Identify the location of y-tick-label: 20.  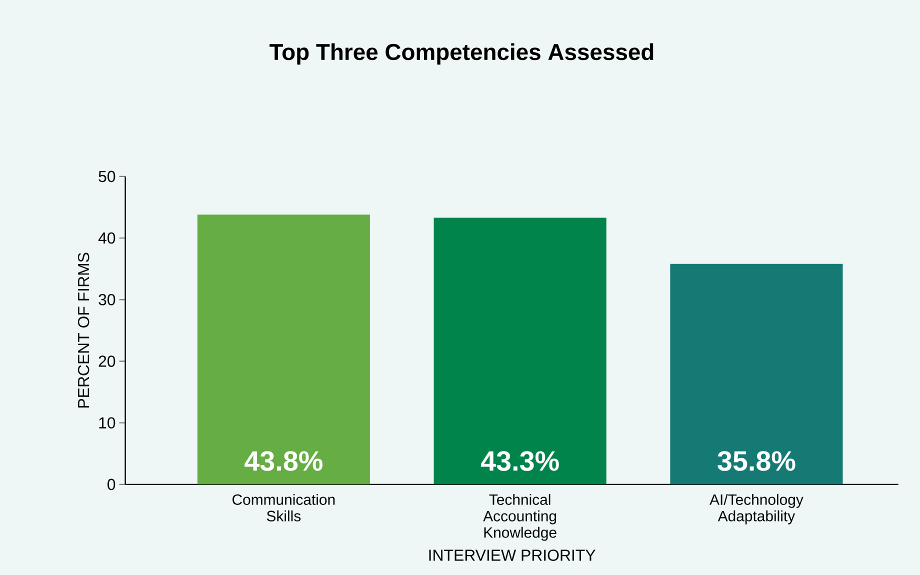
(107, 361).